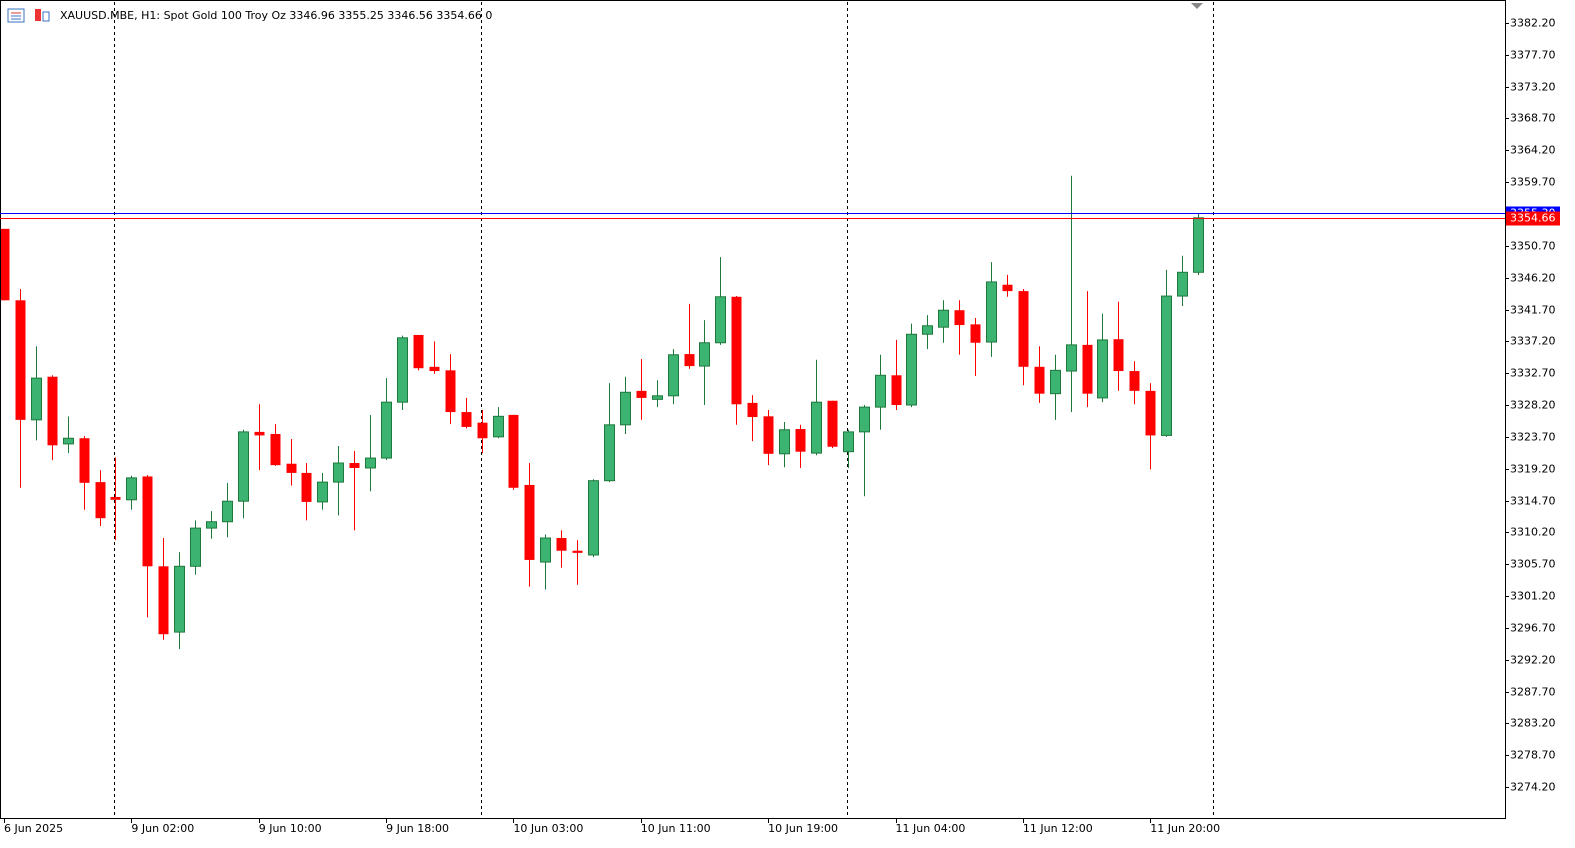 This screenshot has width=1575, height=848. I want to click on y-tick-label: 3323.70, so click(1533, 437).